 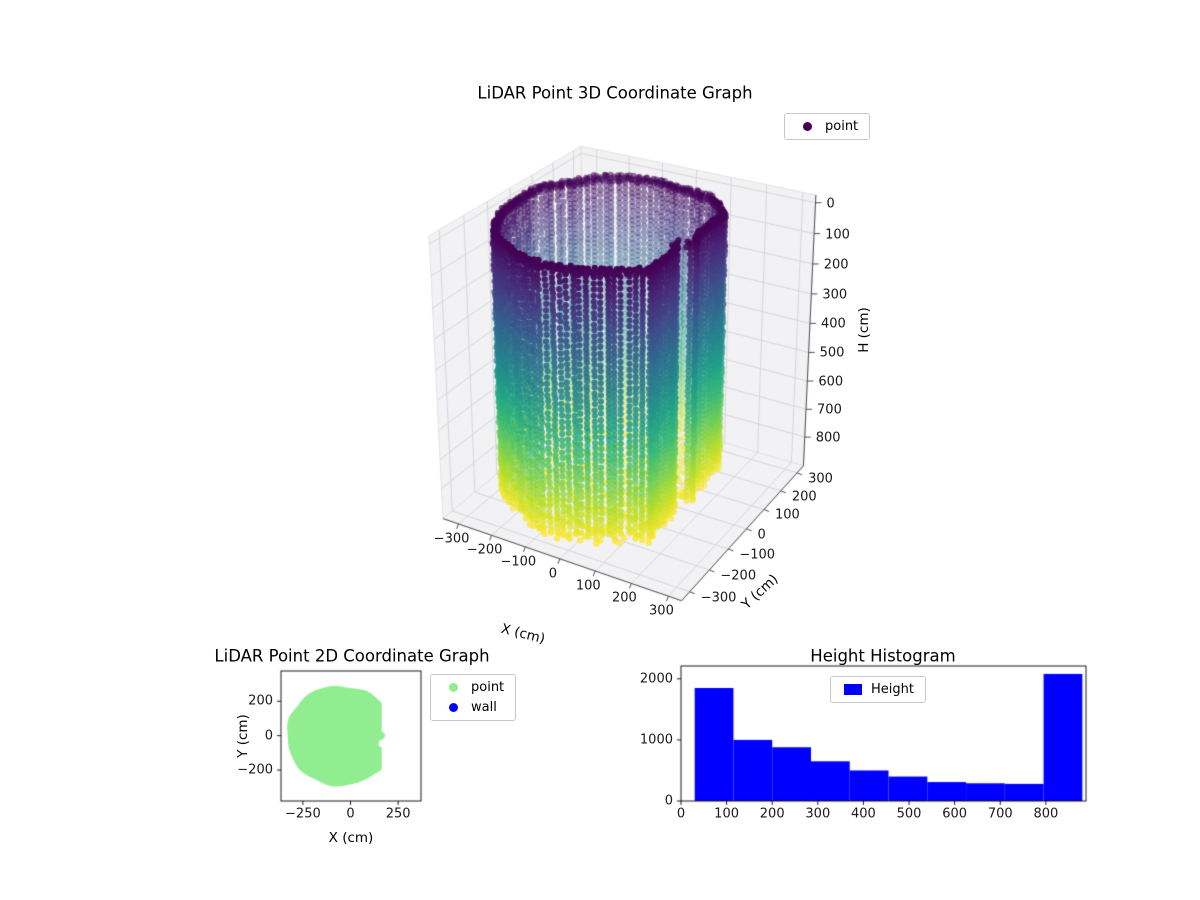 I want to click on wall-marker-icon, so click(x=453, y=707).